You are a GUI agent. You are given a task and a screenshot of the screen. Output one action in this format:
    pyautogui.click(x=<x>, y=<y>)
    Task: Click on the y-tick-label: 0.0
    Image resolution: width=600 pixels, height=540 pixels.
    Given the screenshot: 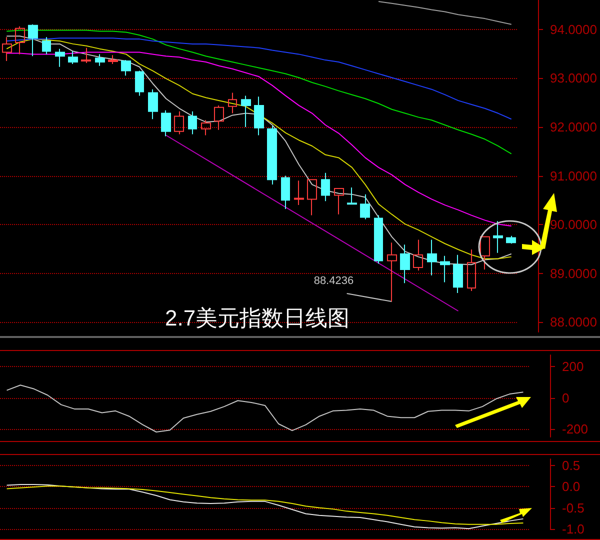 What is the action you would take?
    pyautogui.click(x=571, y=486)
    